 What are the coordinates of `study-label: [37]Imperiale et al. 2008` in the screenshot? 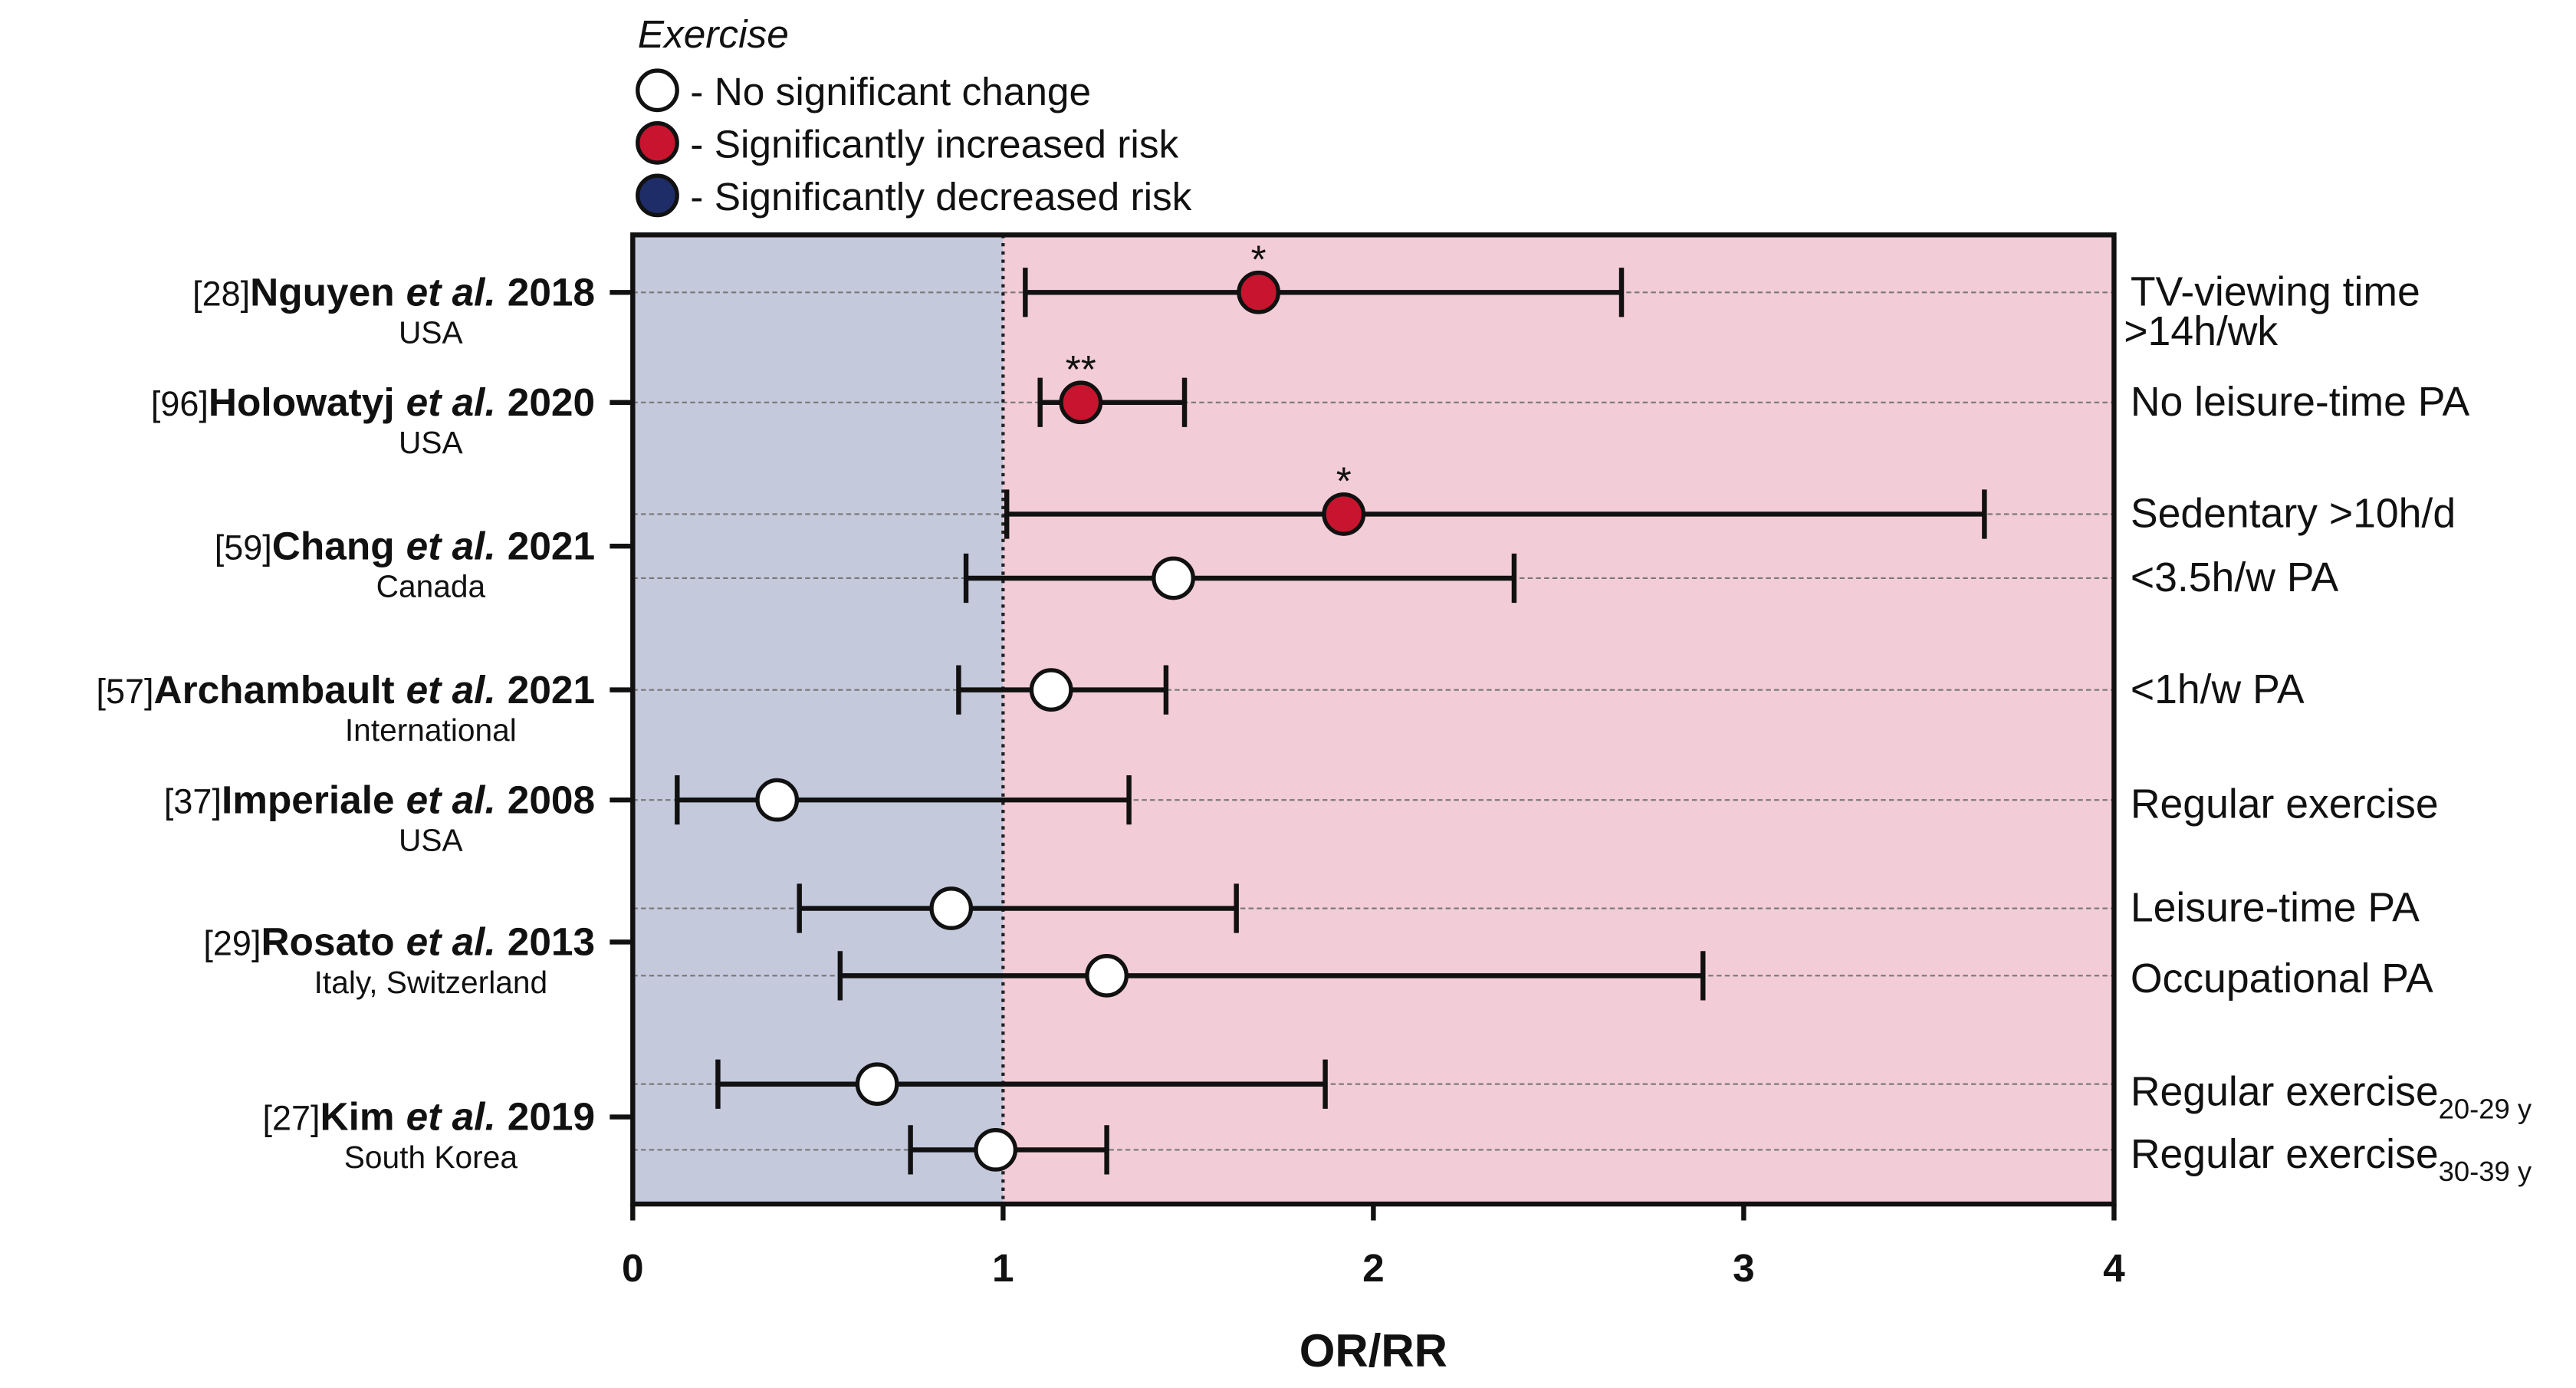 It's located at (379, 799).